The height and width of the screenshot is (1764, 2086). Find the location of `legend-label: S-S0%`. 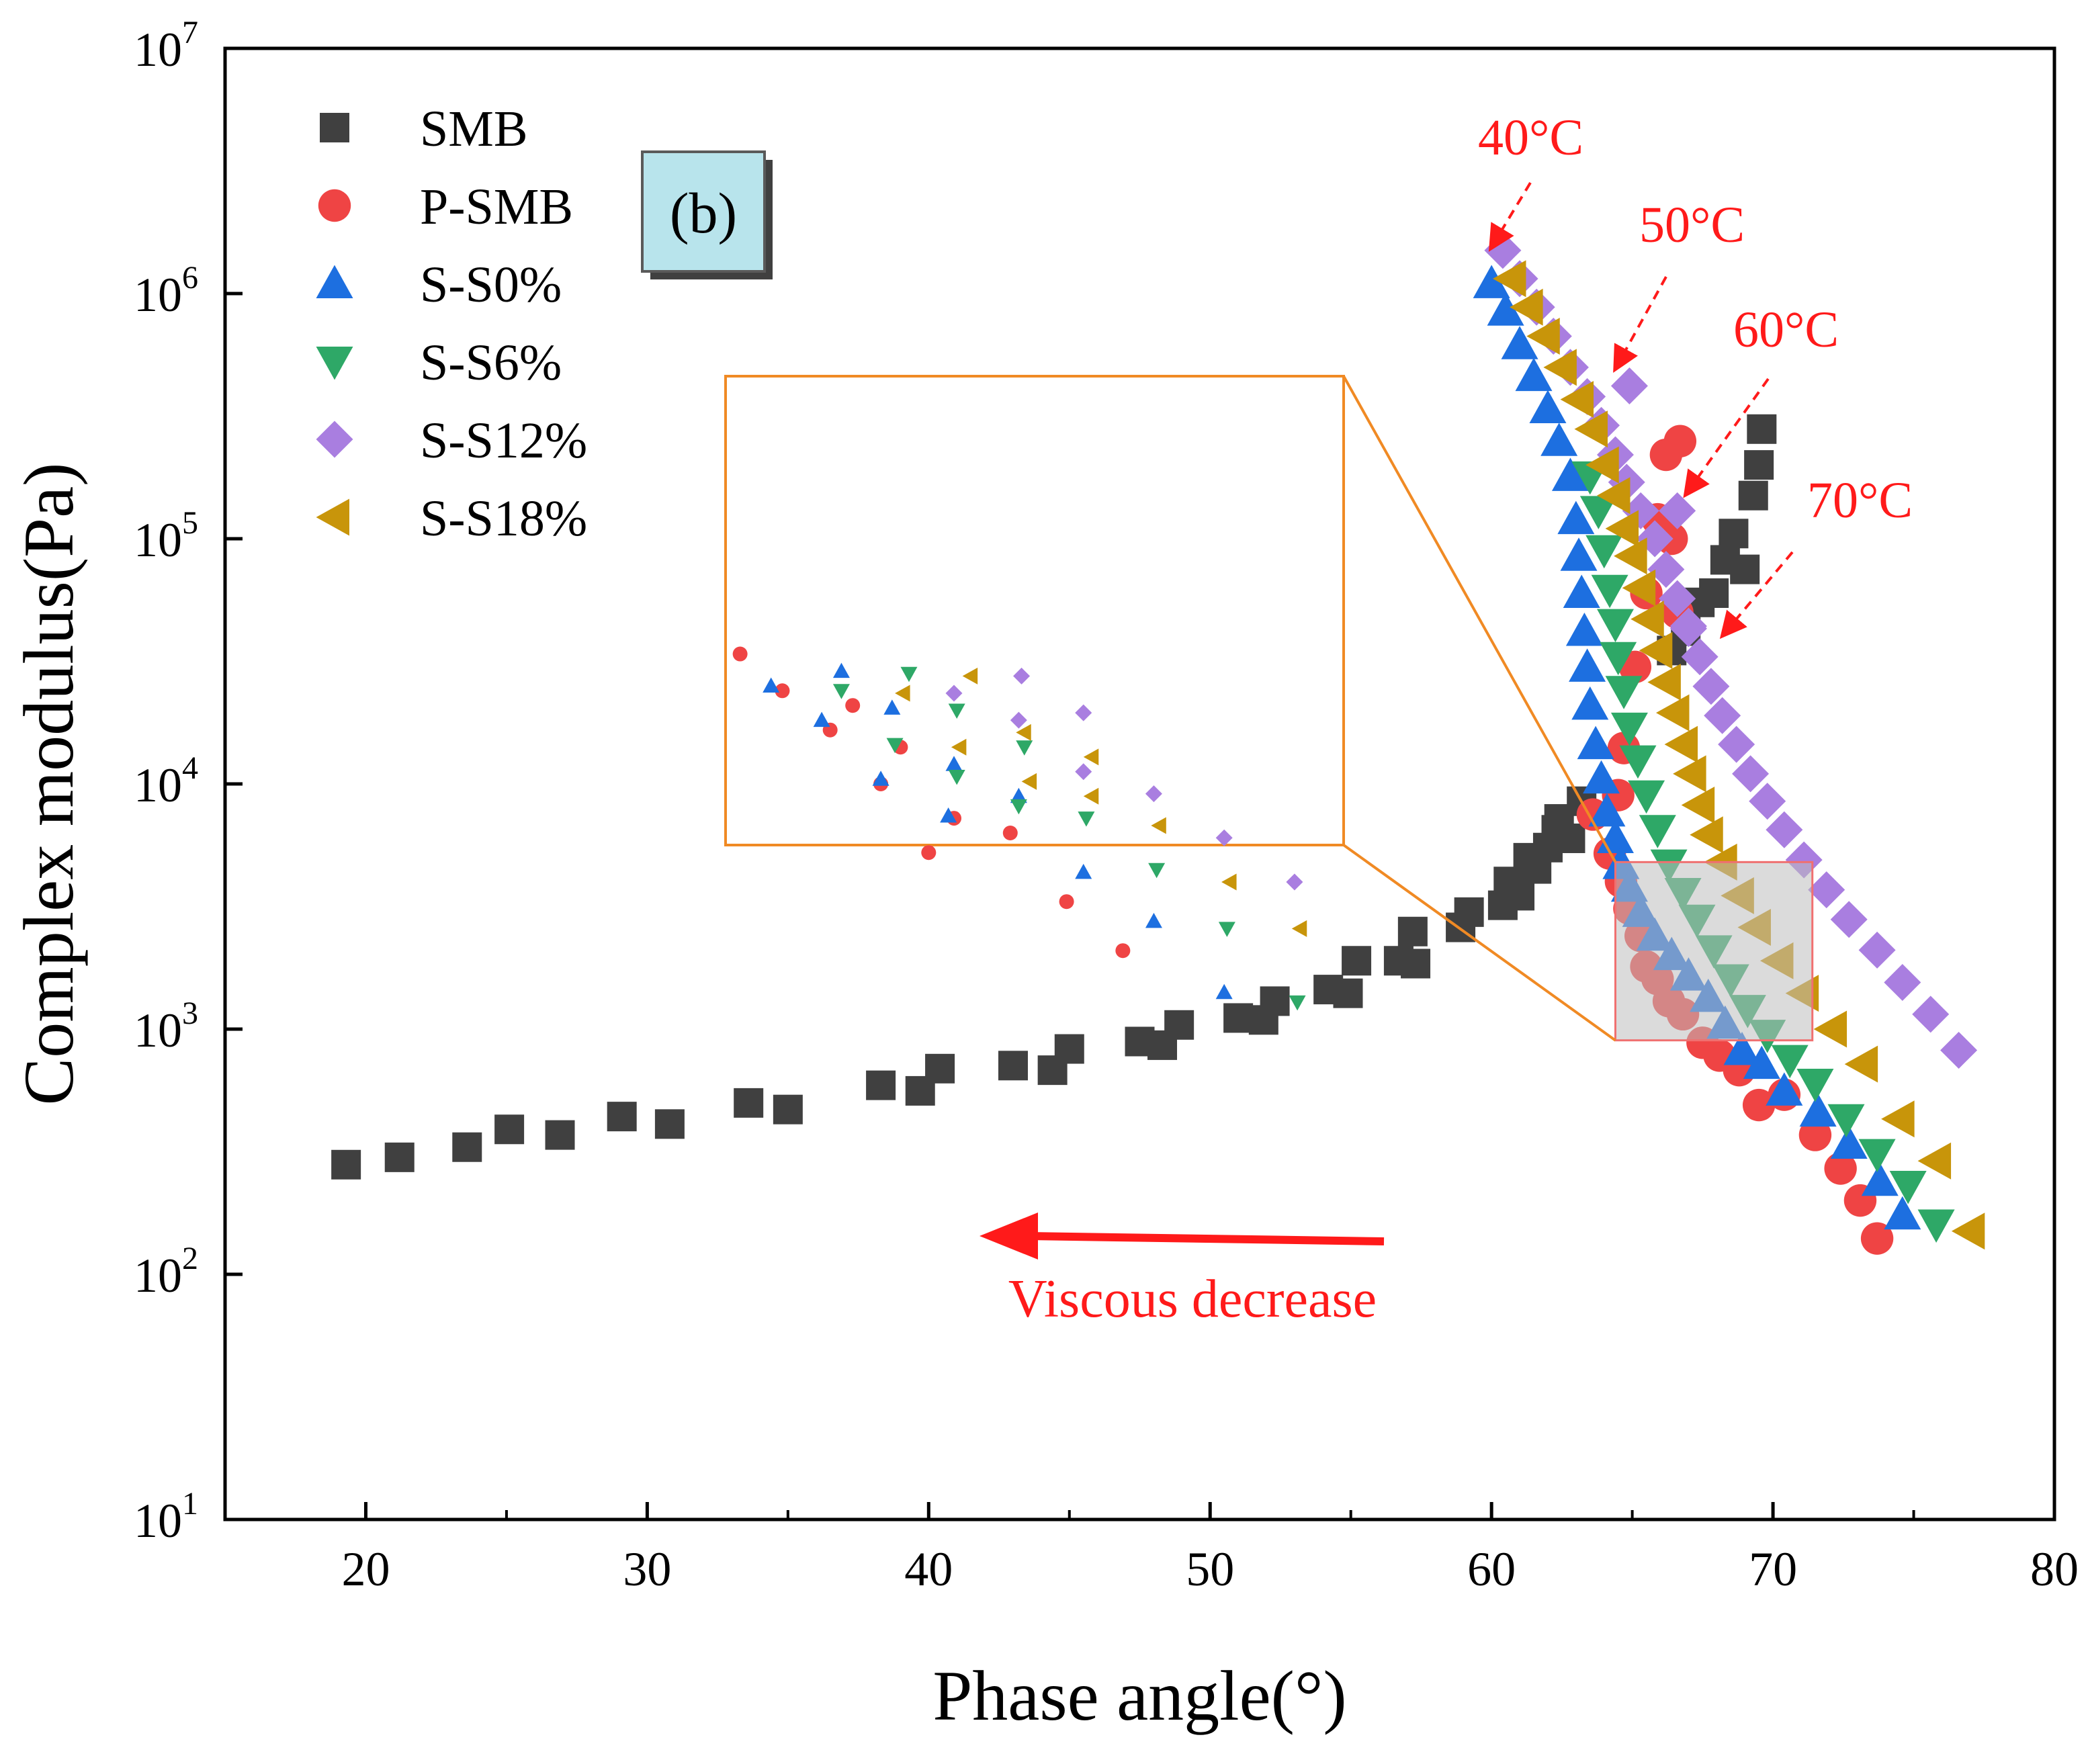

legend-label: S-S0% is located at coordinates (491, 285).